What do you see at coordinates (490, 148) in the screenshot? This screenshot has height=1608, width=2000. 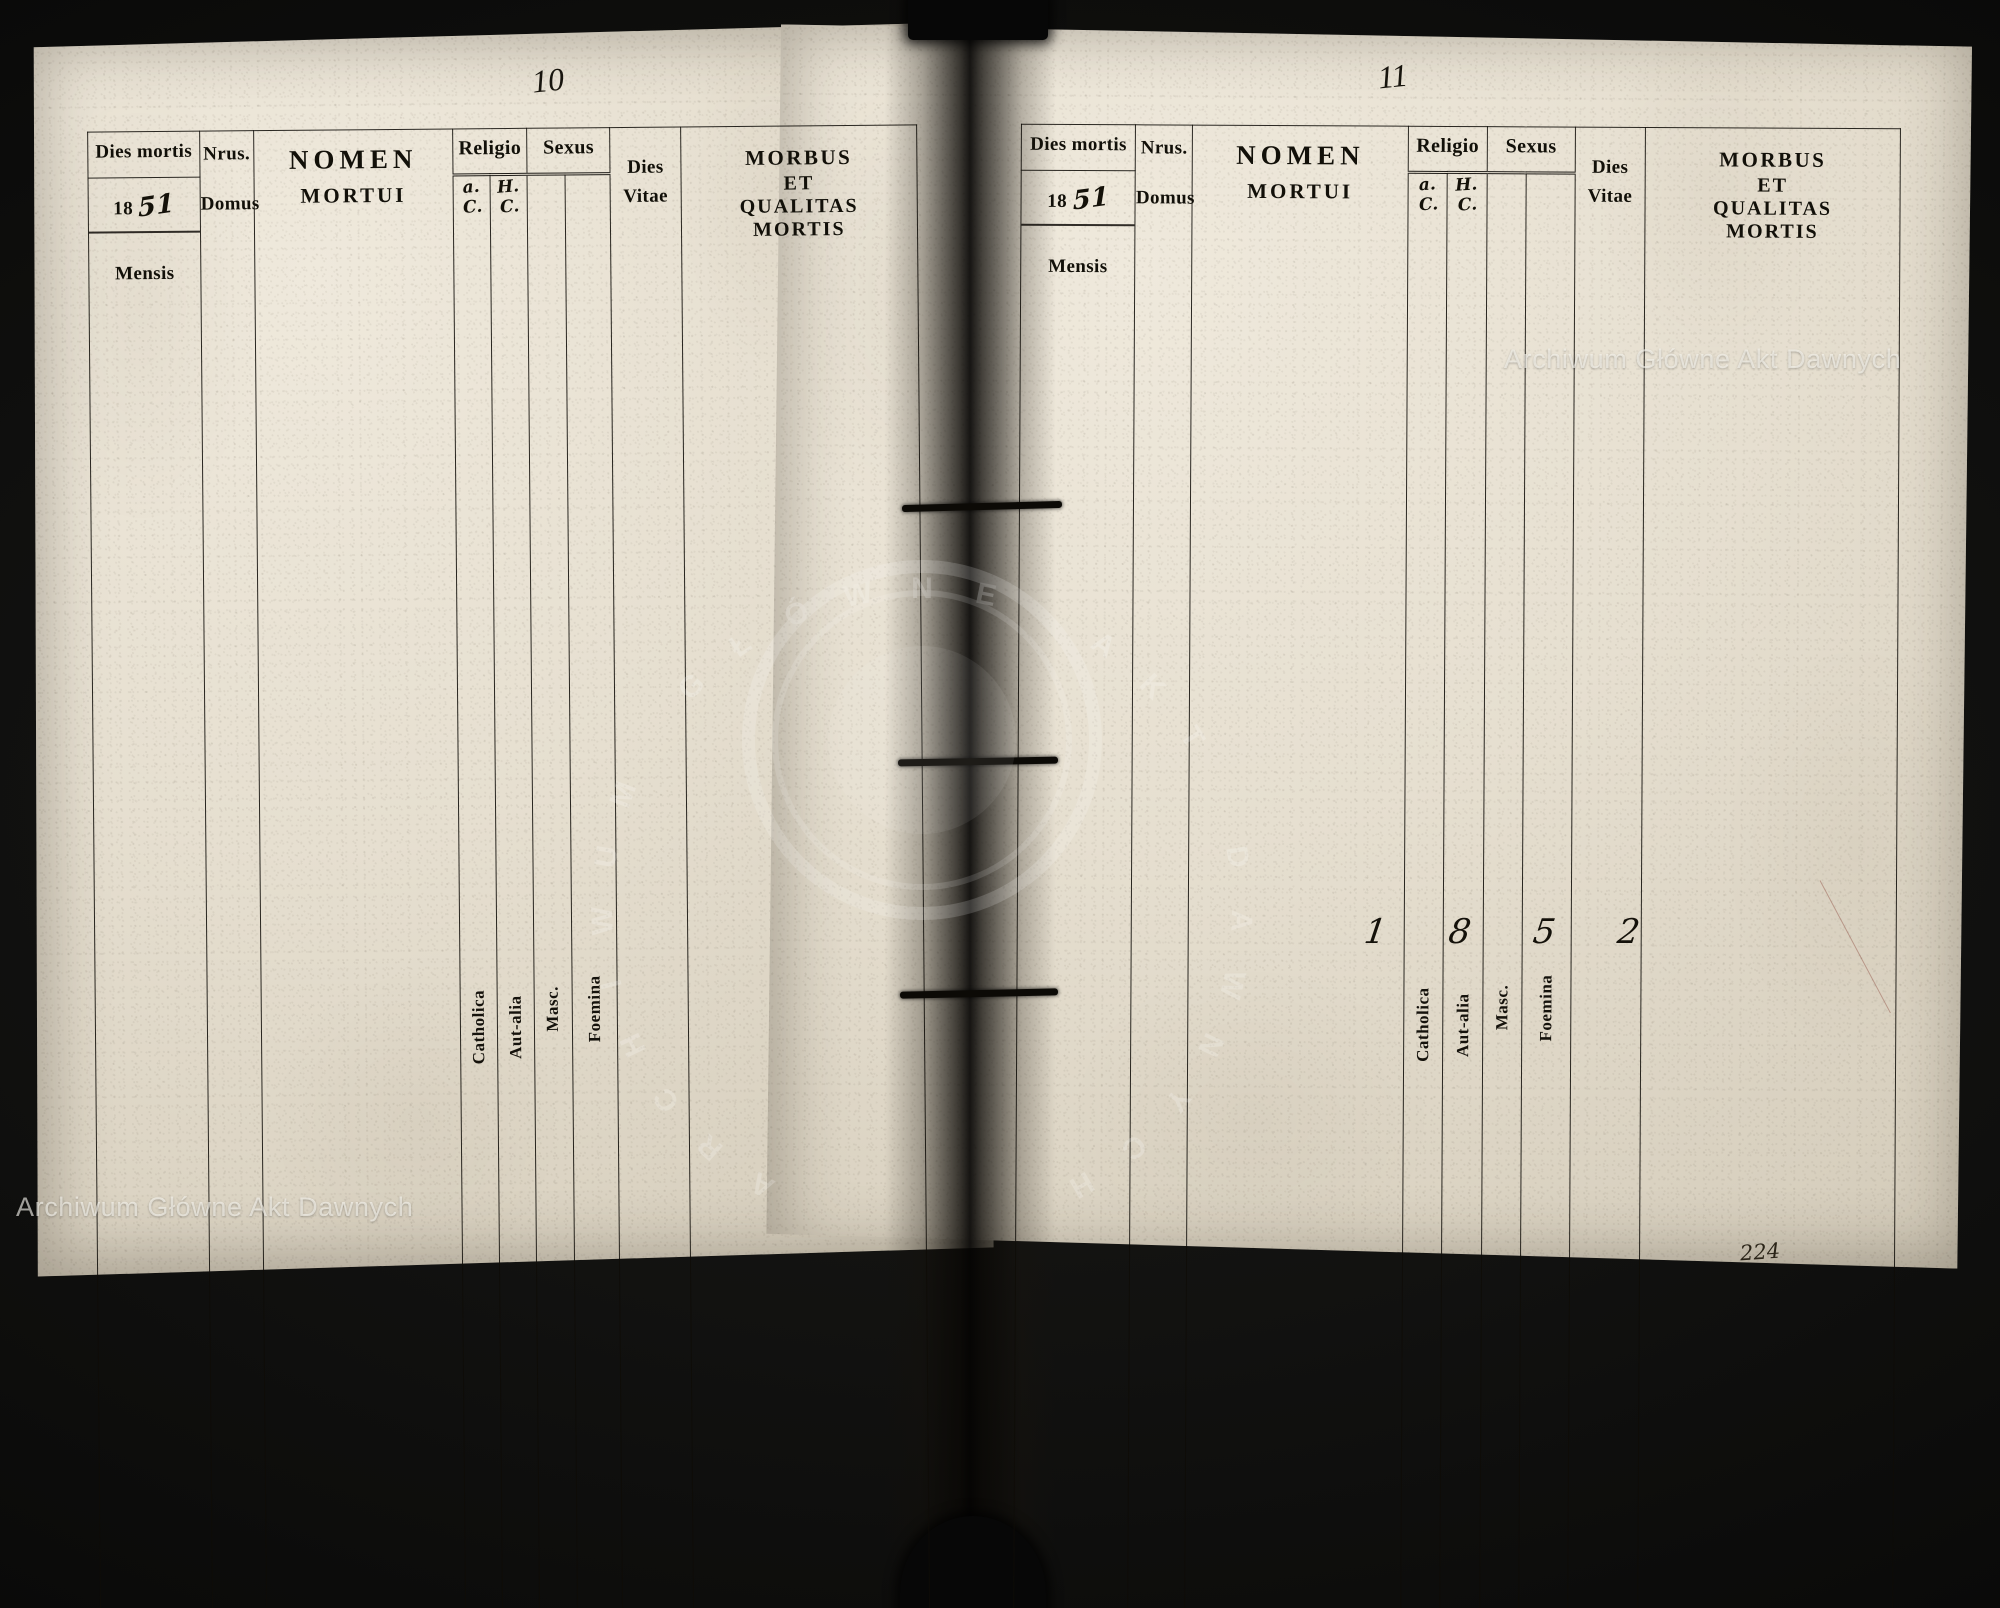 I see `header-religio: Religio` at bounding box center [490, 148].